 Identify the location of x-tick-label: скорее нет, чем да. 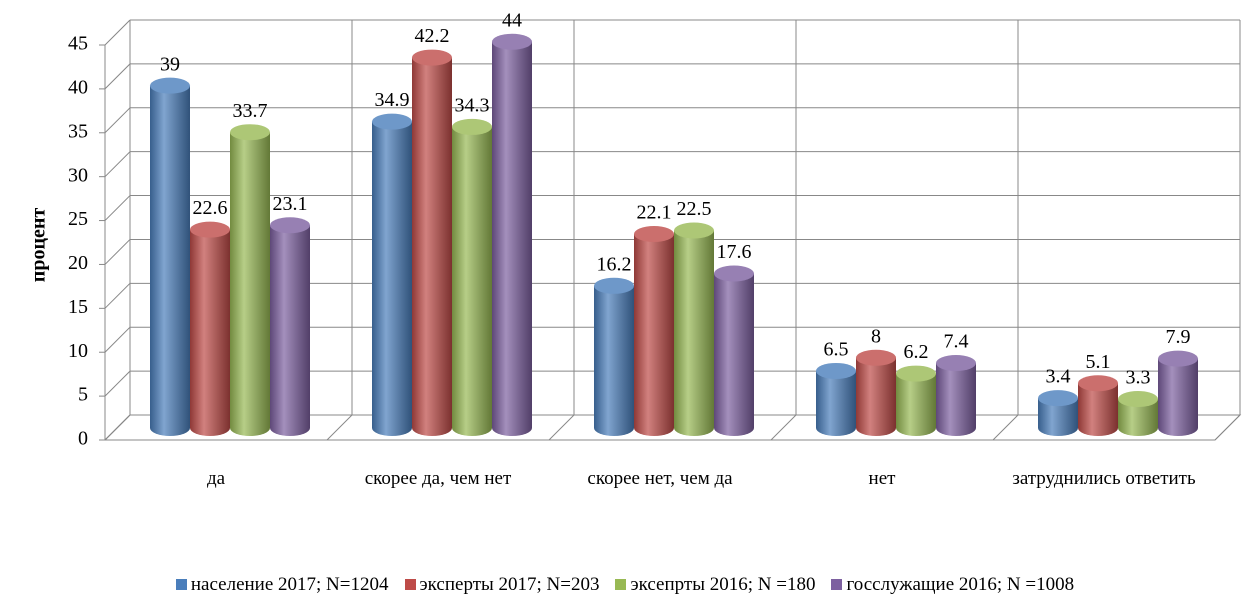
(660, 478).